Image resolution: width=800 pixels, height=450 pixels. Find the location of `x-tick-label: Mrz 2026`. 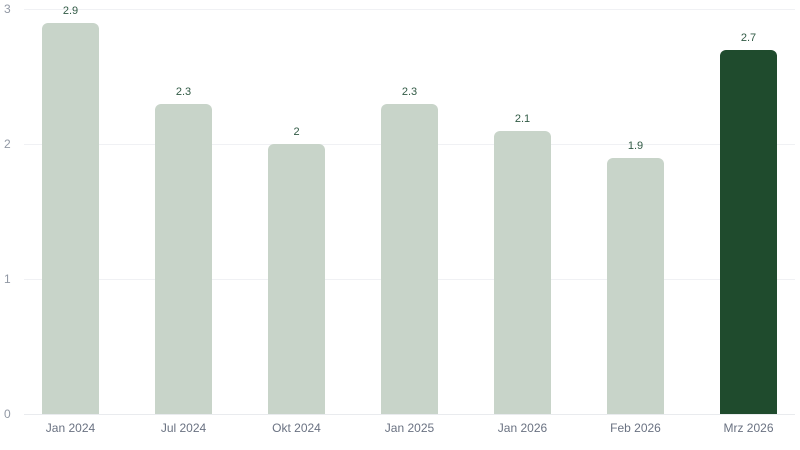

x-tick-label: Mrz 2026 is located at coordinates (748, 428).